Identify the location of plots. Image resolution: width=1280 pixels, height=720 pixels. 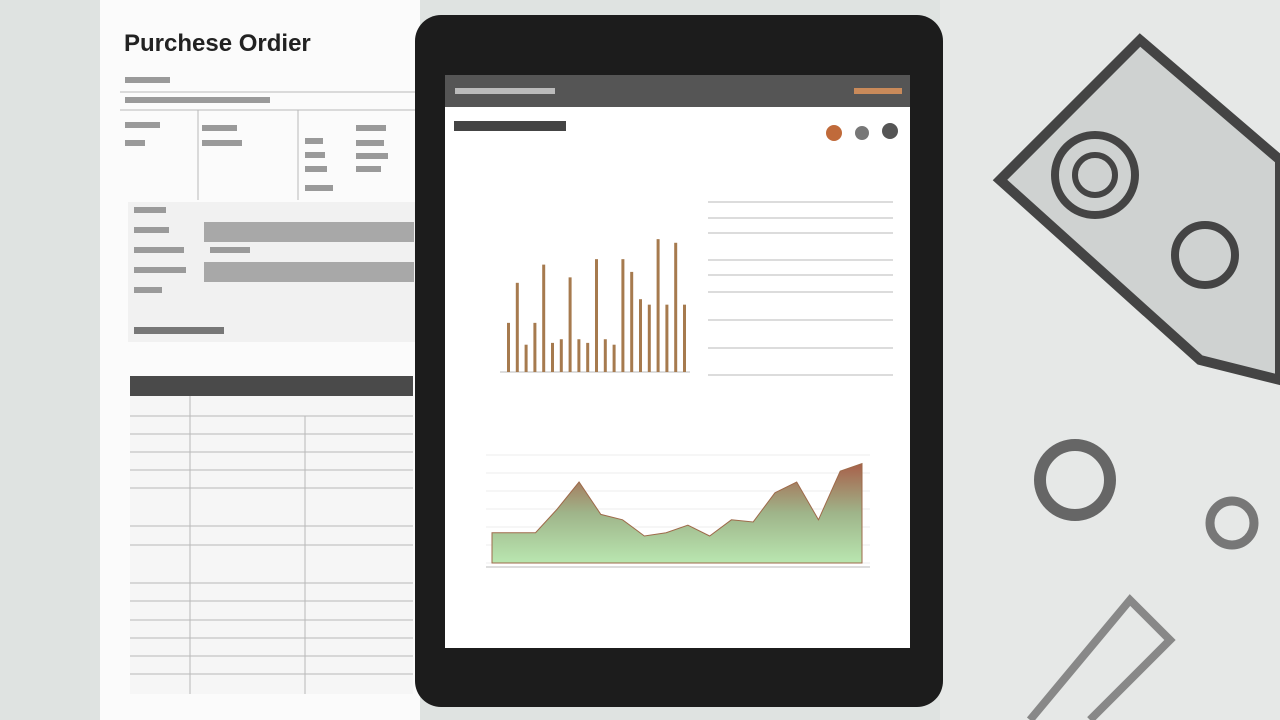
(678, 403).